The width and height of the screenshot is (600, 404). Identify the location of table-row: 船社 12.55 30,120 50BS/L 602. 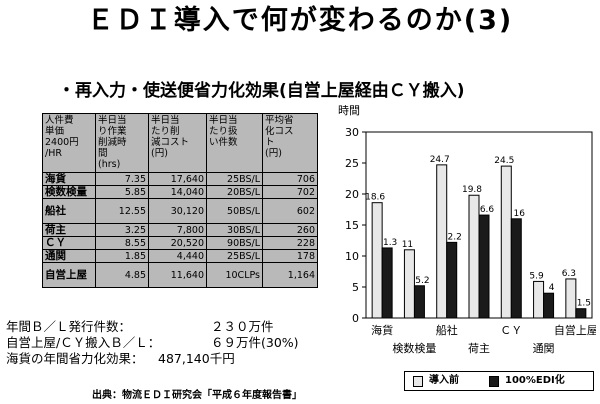
(180, 211).